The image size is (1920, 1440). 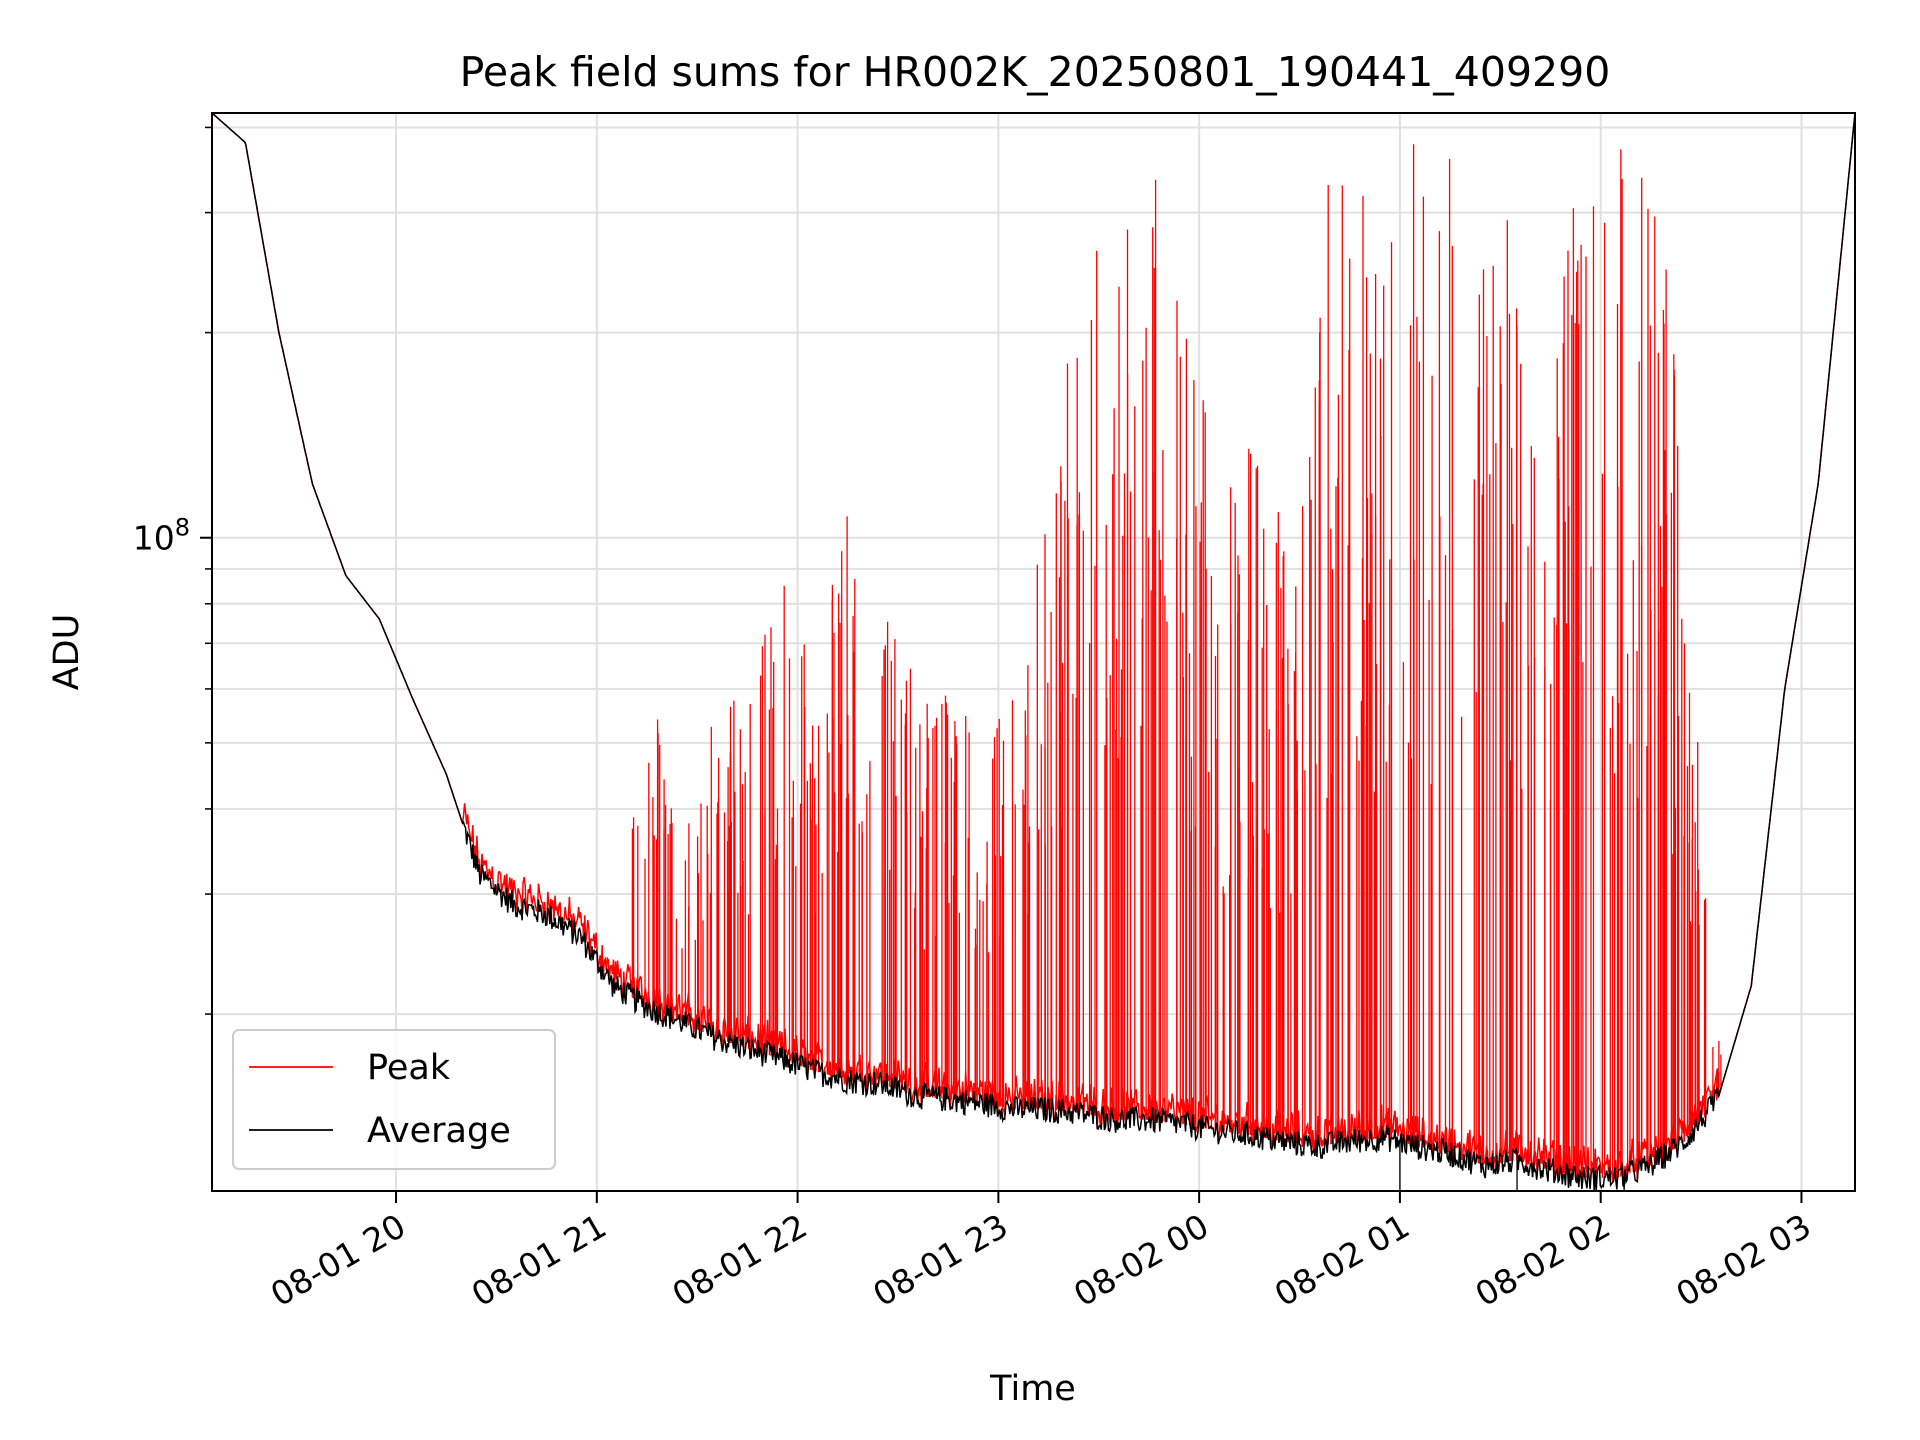 I want to click on y-axis-ticks: 108, so click(x=172, y=570).